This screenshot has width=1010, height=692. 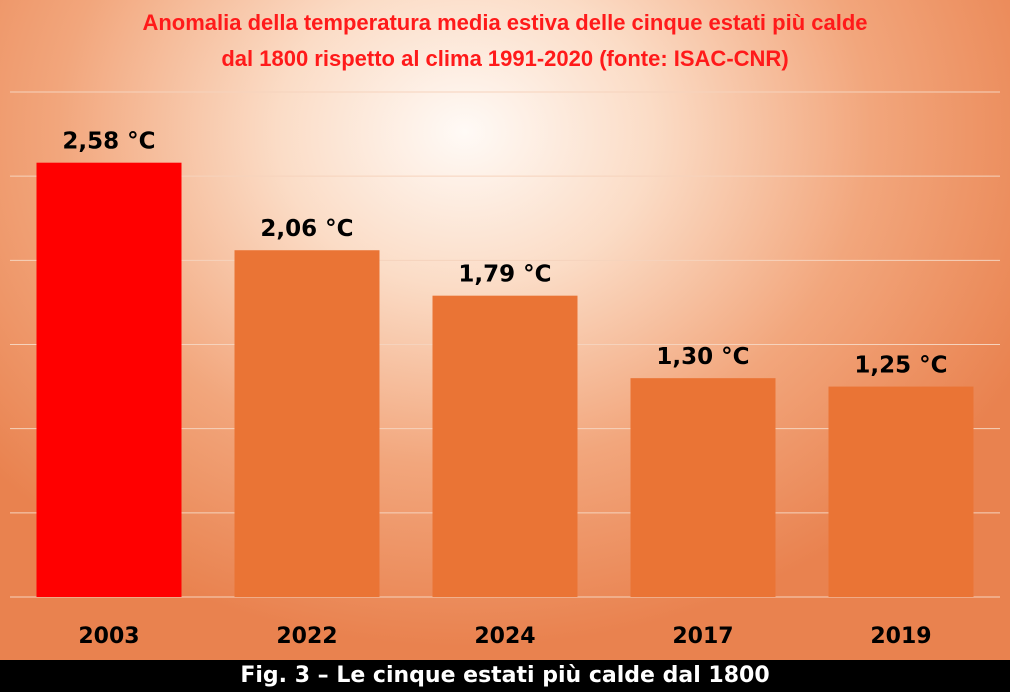 What do you see at coordinates (900, 366) in the screenshot?
I see `data-label-2019: 1,25 °C` at bounding box center [900, 366].